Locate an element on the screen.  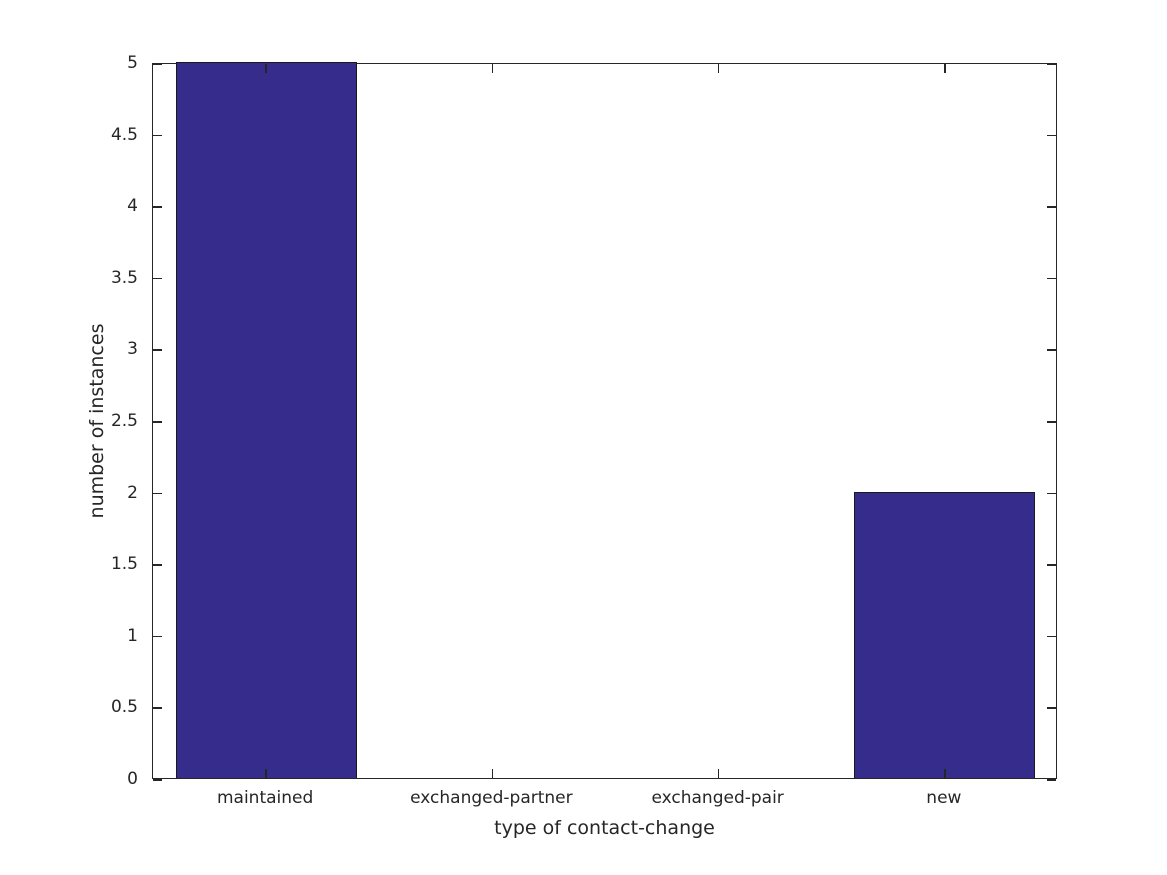
bar-maintained is located at coordinates (266, 420).